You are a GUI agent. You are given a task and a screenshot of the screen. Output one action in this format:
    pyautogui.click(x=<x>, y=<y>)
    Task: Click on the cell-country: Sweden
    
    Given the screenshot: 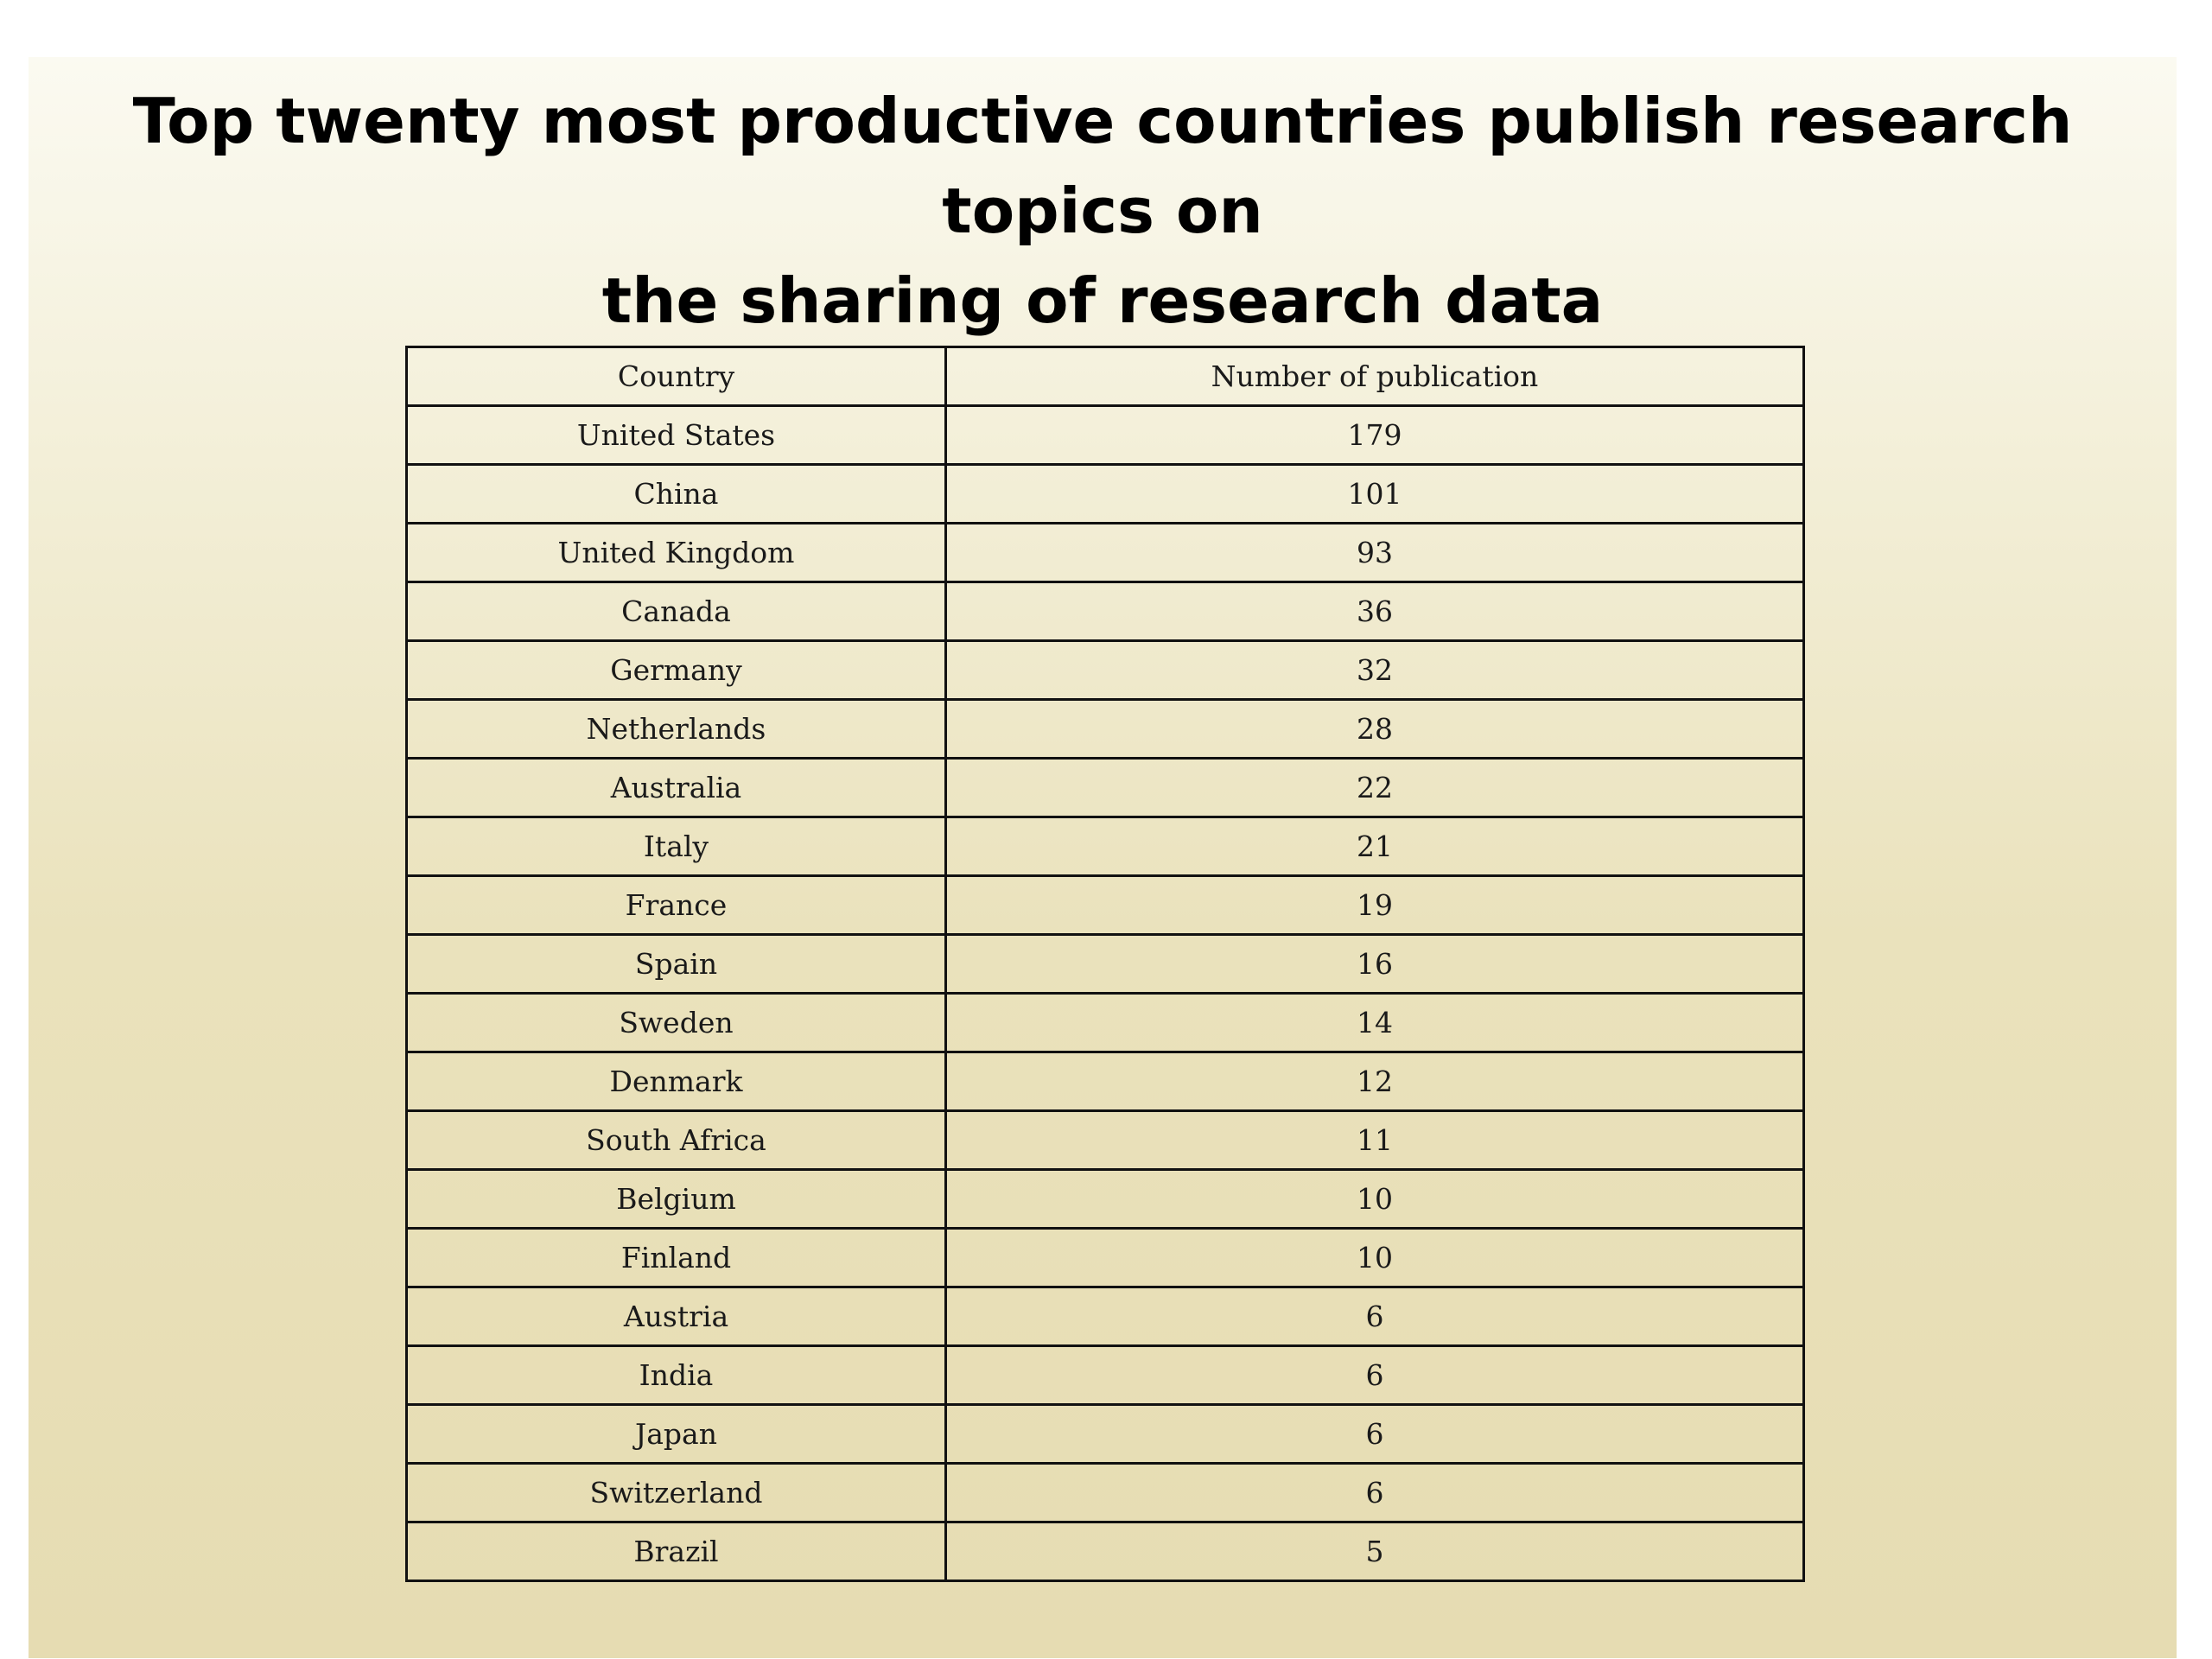 What is the action you would take?
    pyautogui.click(x=676, y=1022)
    